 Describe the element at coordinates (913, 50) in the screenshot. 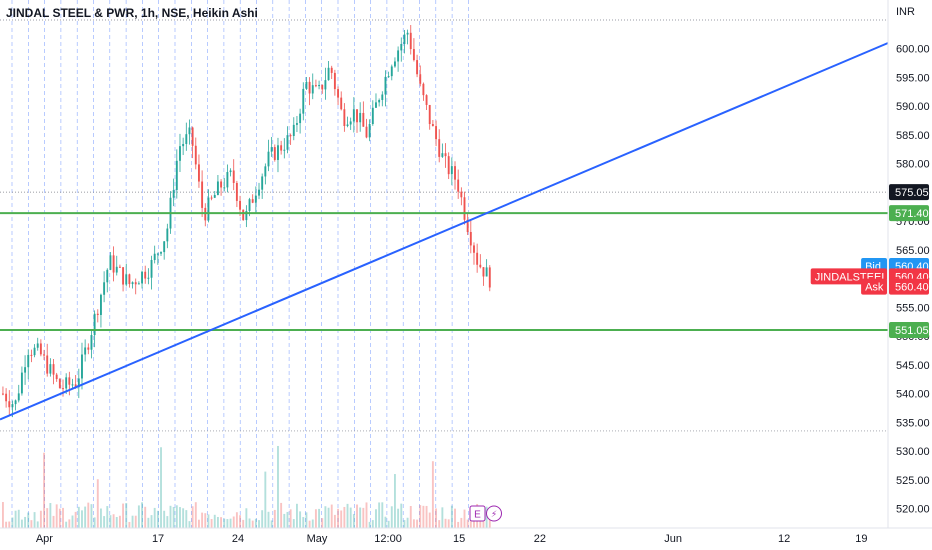

I see `y-tick-label: 600.00` at that location.